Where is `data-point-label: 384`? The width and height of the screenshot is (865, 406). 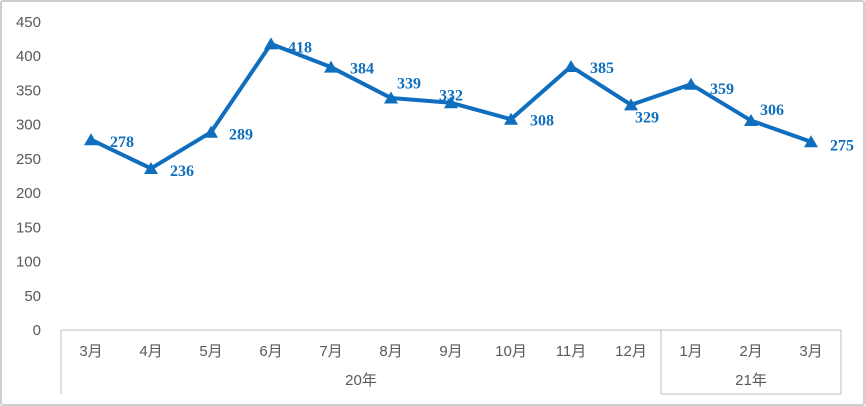 data-point-label: 384 is located at coordinates (362, 69).